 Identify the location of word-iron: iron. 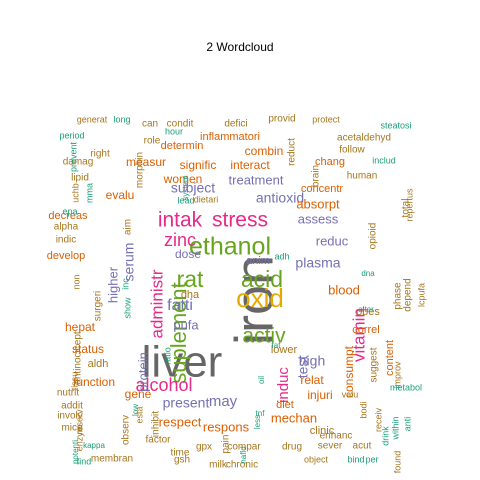
(254, 300).